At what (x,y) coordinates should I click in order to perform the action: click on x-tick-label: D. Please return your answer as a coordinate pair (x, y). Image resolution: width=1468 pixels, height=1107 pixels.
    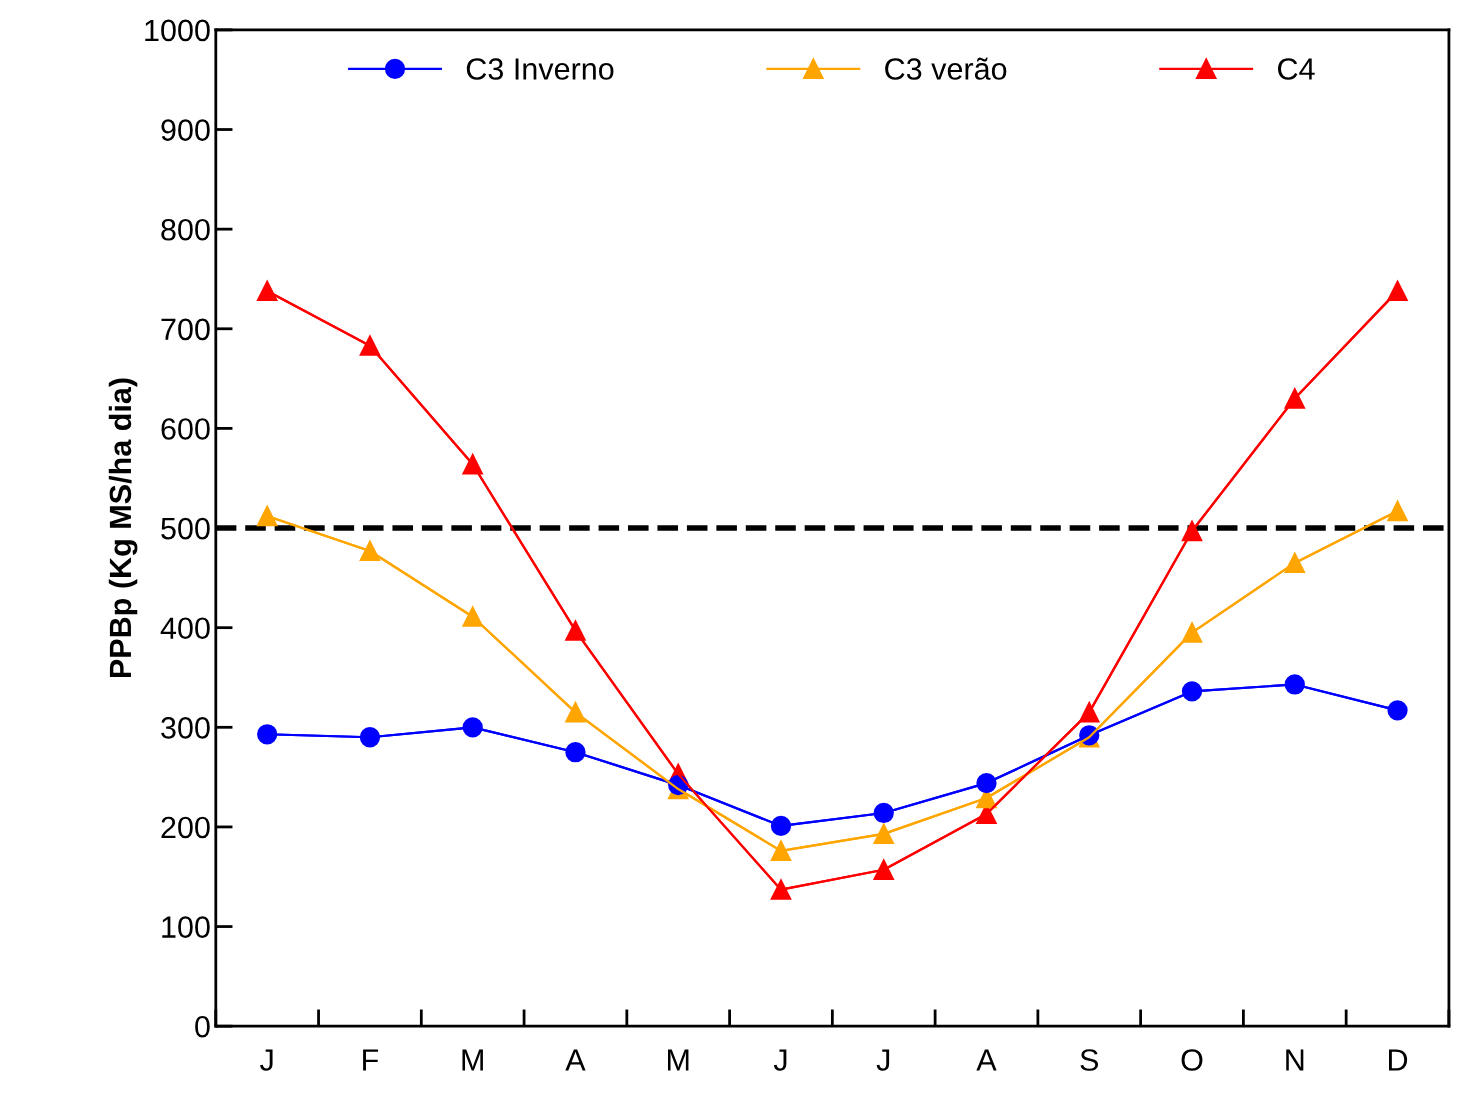
    Looking at the image, I should click on (1398, 1060).